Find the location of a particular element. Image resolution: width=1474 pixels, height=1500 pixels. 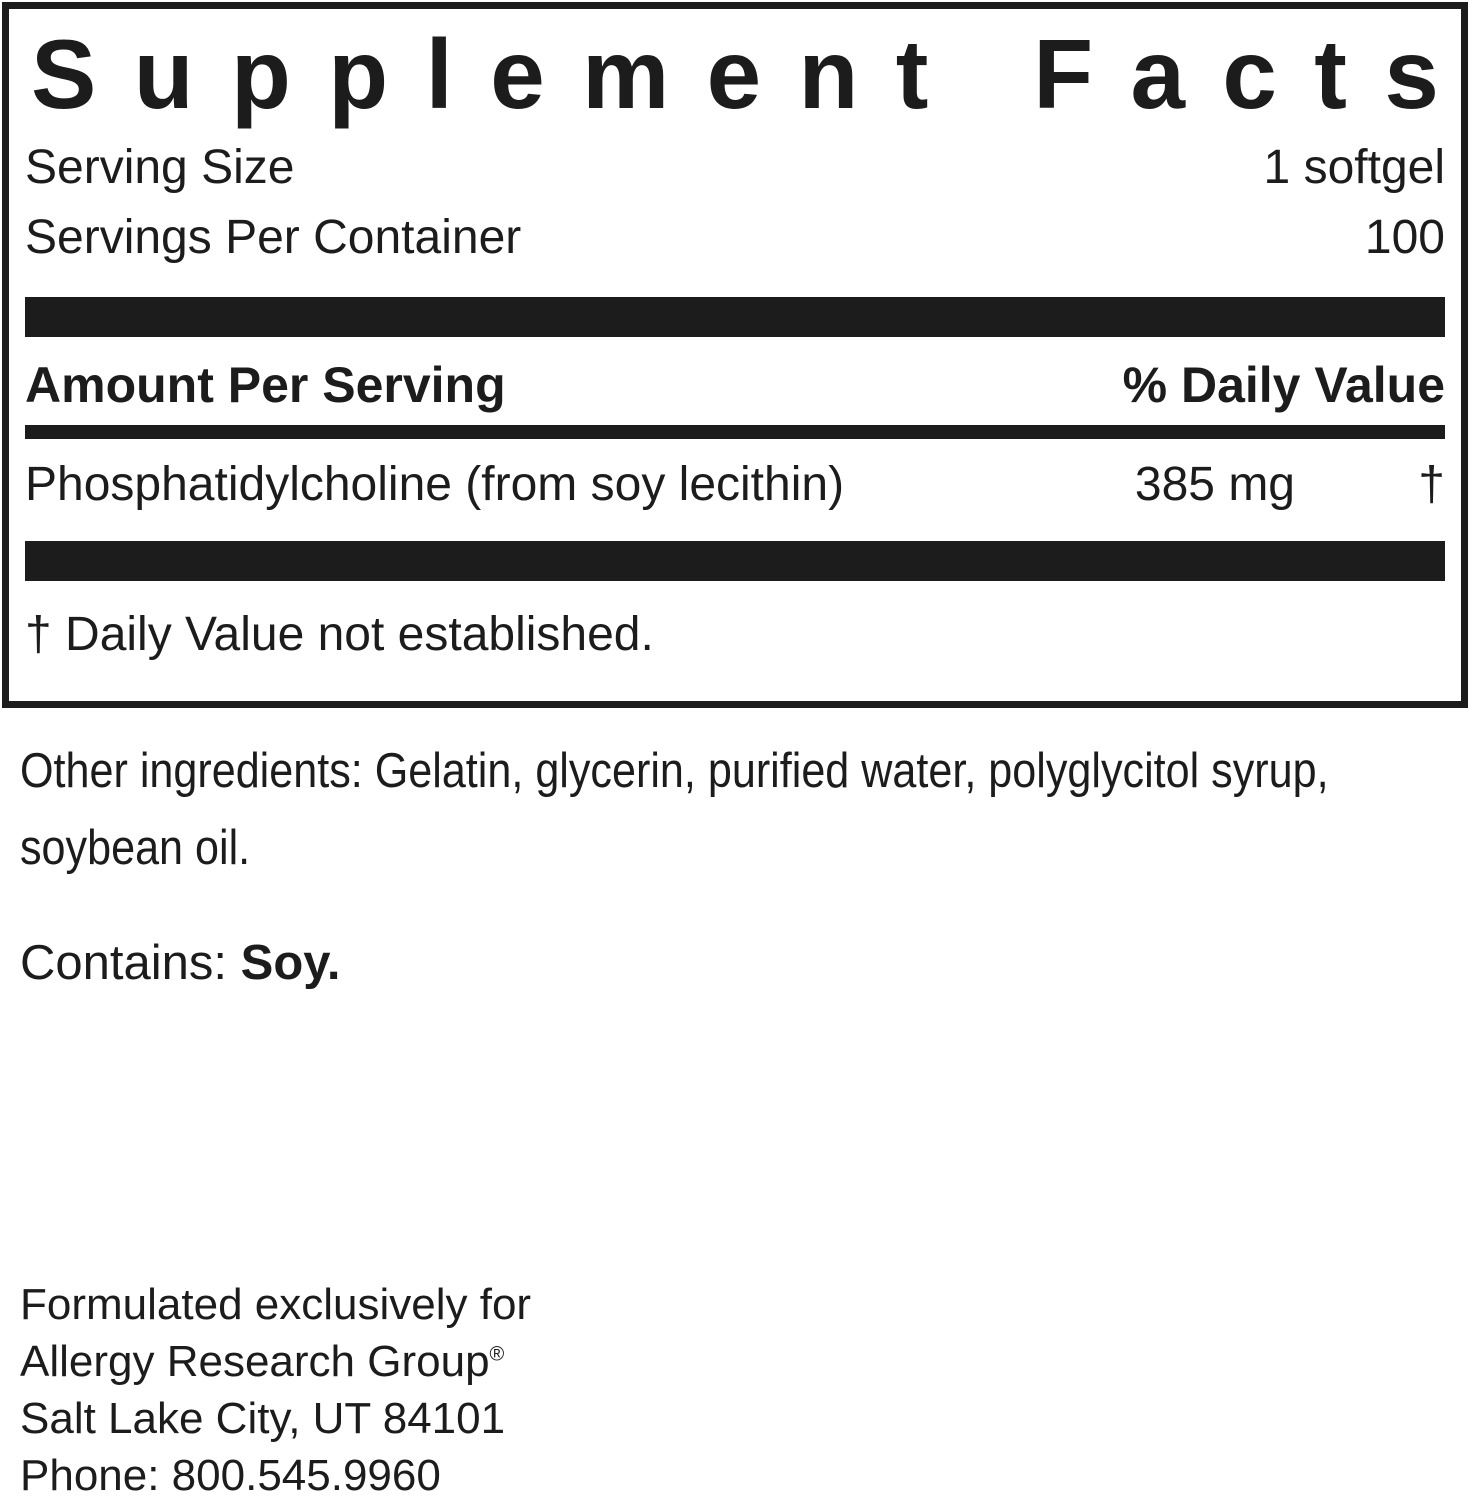

servings-per-container-label: Servings Per Container is located at coordinates (273, 237).